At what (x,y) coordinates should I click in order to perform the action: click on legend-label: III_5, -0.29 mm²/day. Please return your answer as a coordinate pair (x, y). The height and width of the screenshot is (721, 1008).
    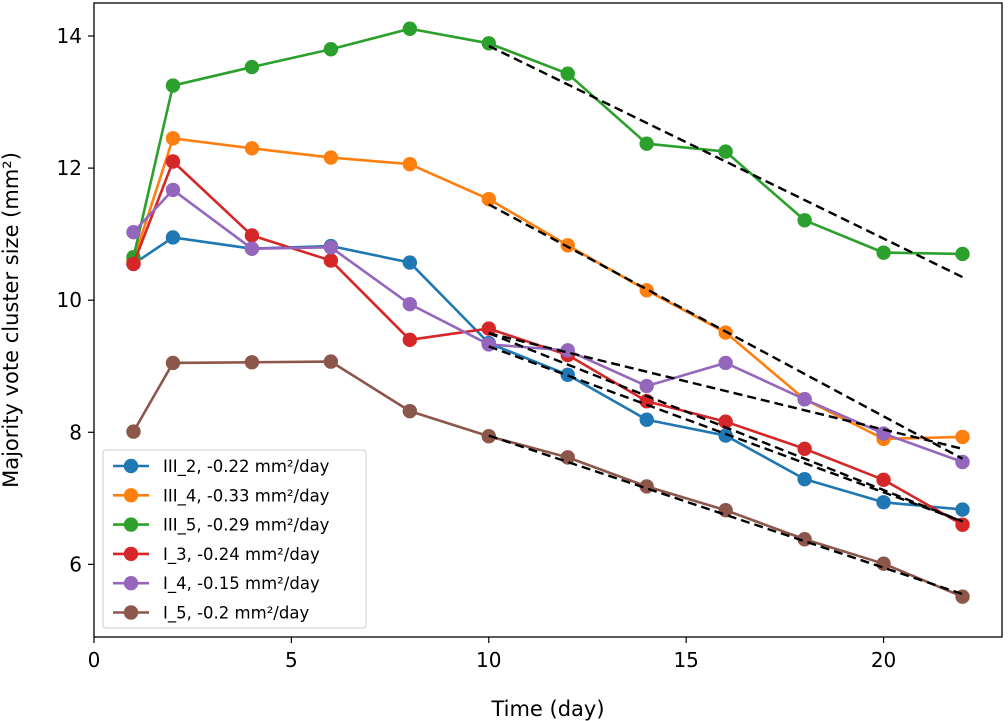
    Looking at the image, I should click on (246, 526).